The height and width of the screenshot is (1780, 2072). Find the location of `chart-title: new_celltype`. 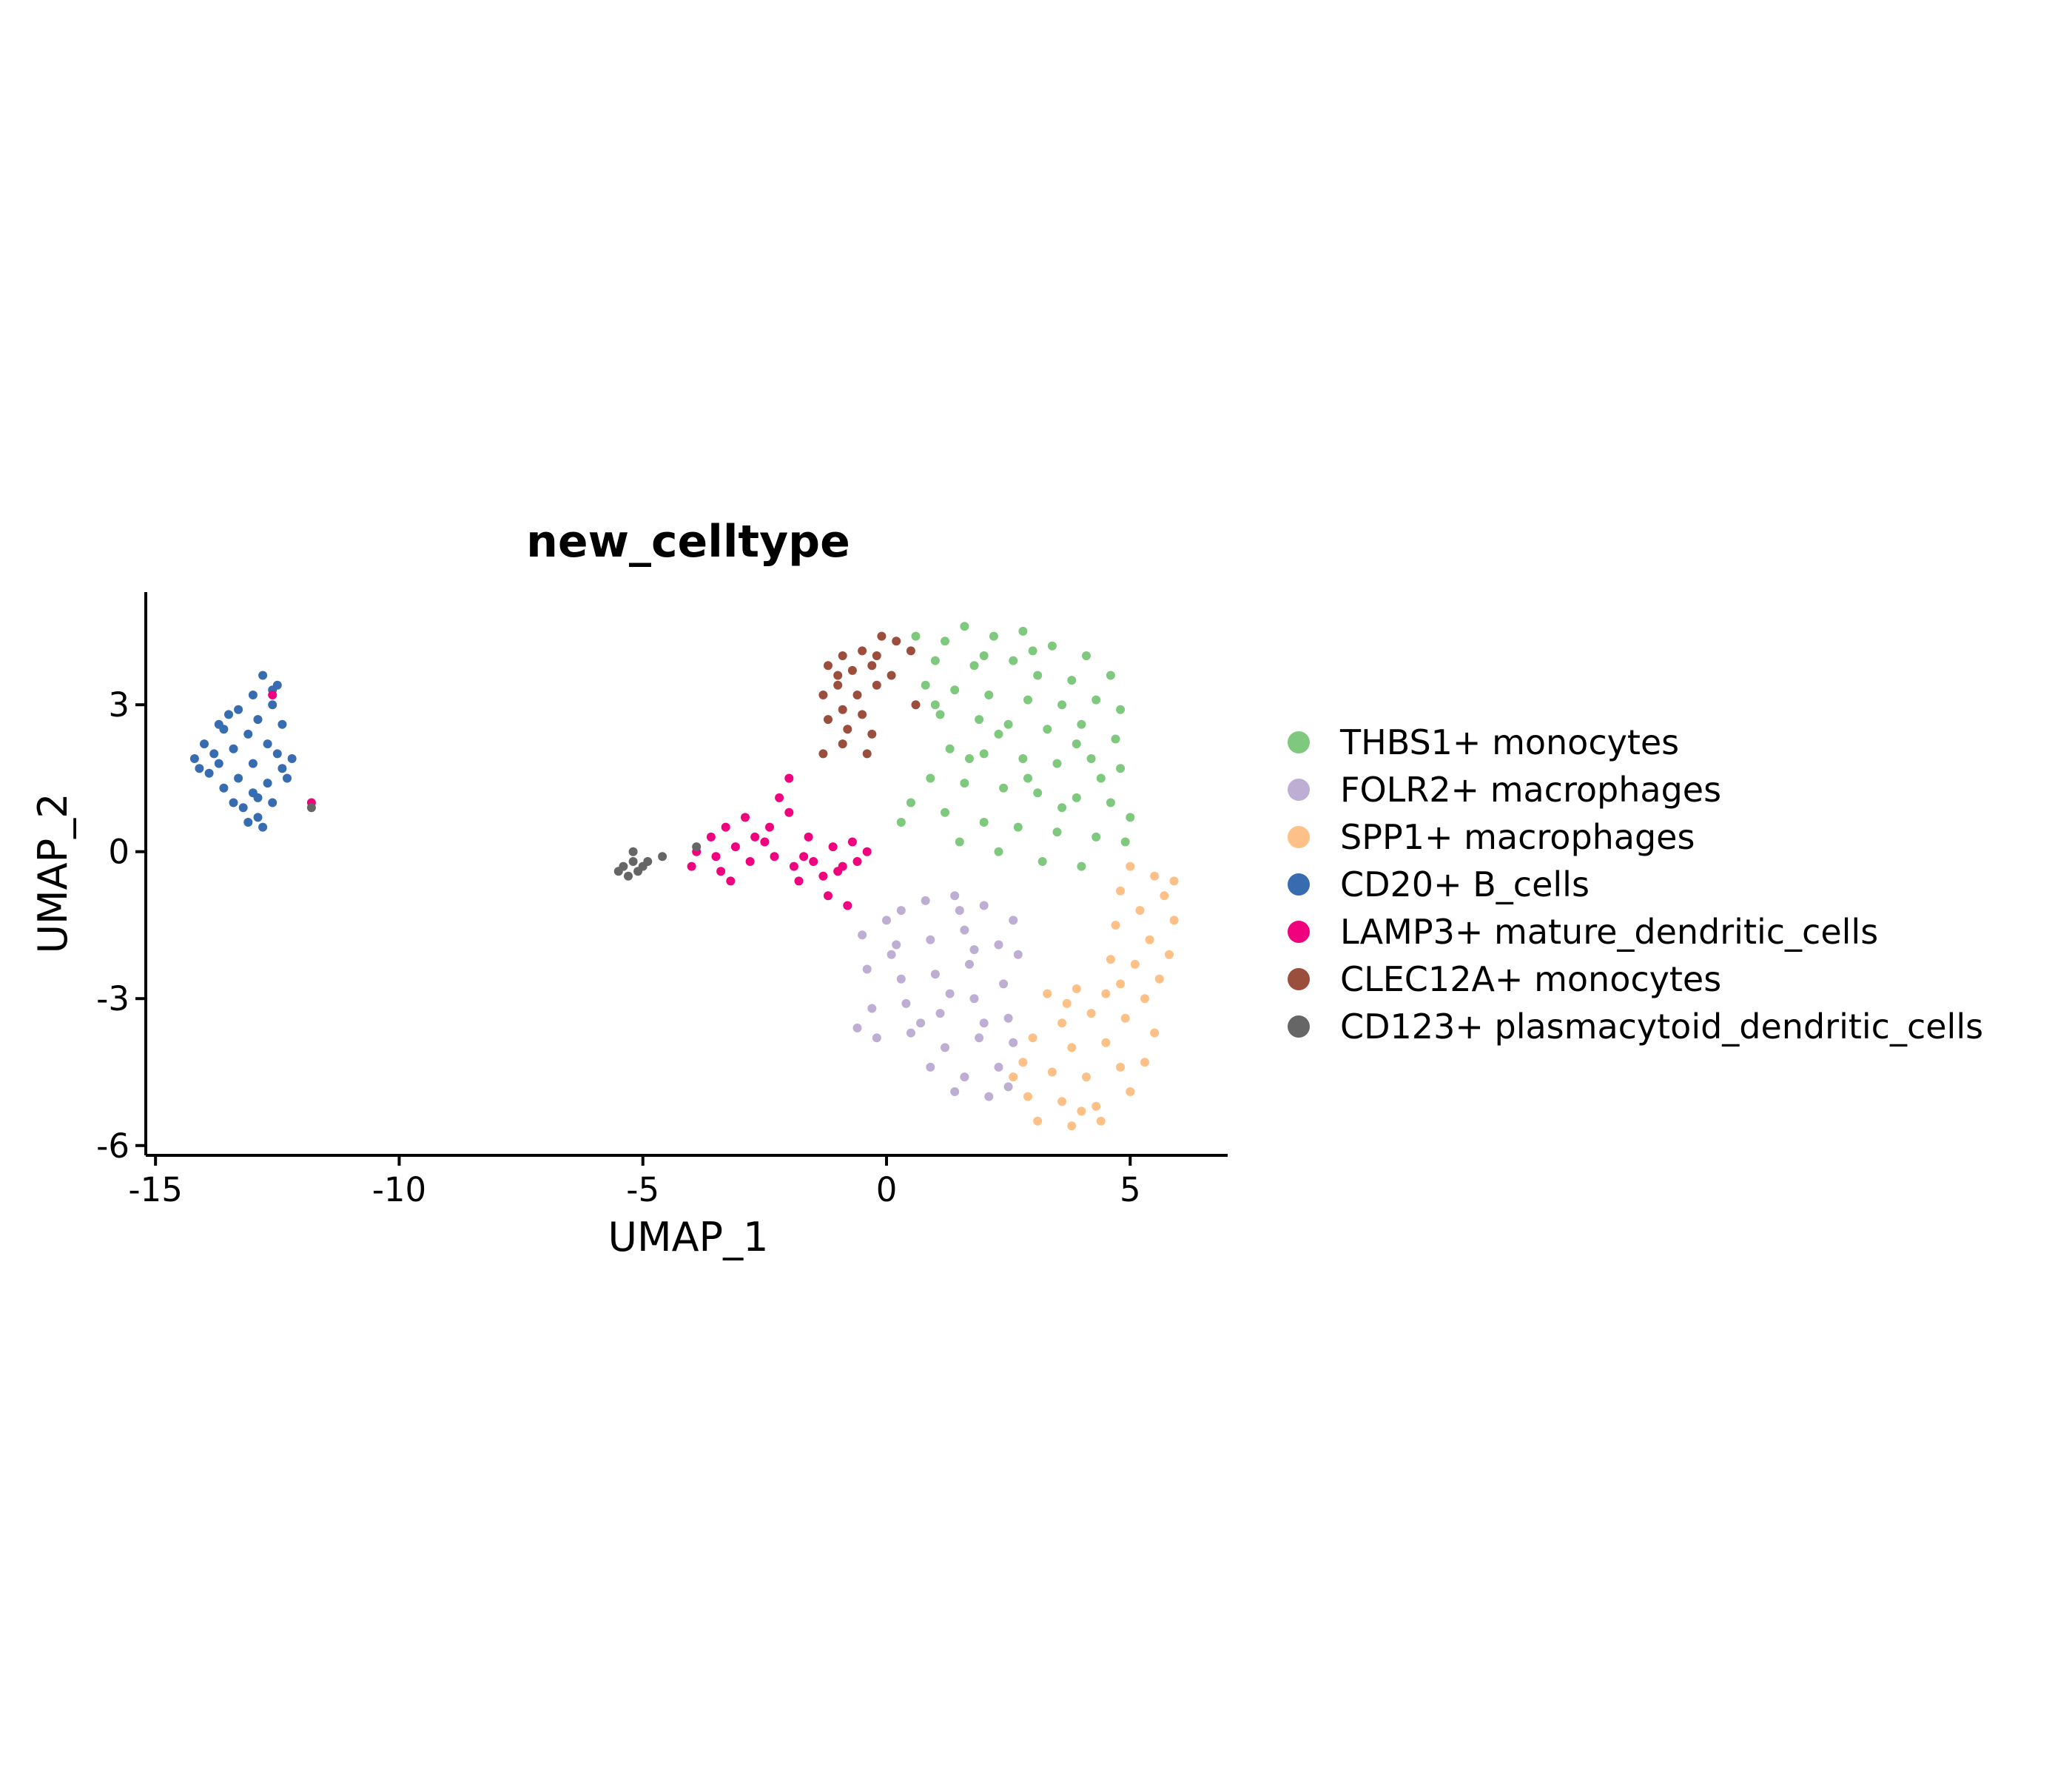

chart-title: new_celltype is located at coordinates (688, 542).